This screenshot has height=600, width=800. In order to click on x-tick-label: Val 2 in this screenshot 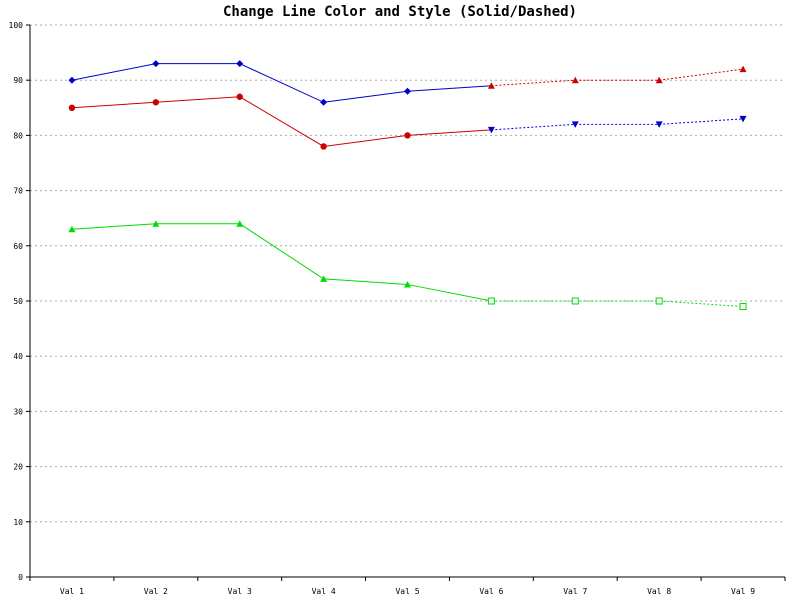, I will do `click(156, 591)`.